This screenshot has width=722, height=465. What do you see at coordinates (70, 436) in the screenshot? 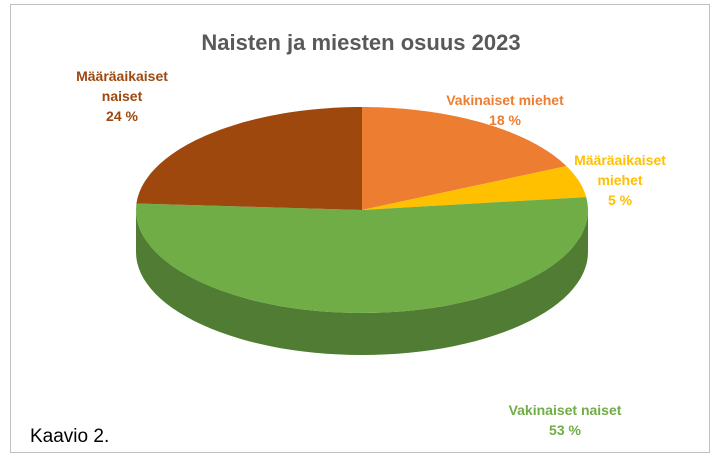
I see `caption: Kaavio 2.` at bounding box center [70, 436].